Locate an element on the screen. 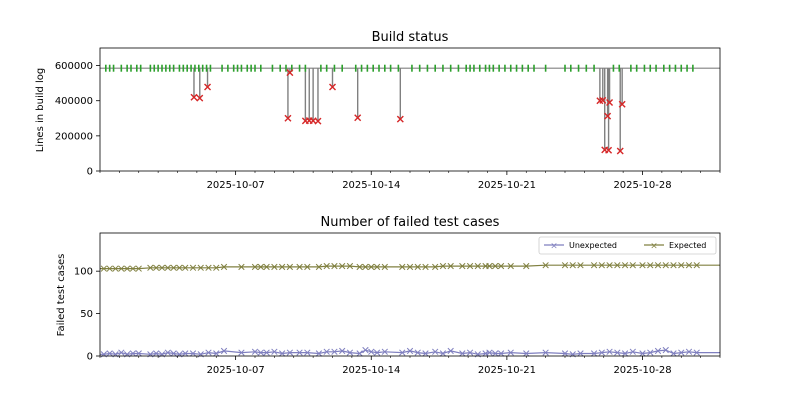 The height and width of the screenshot is (400, 800). series-line-unexpected is located at coordinates (410, 352).